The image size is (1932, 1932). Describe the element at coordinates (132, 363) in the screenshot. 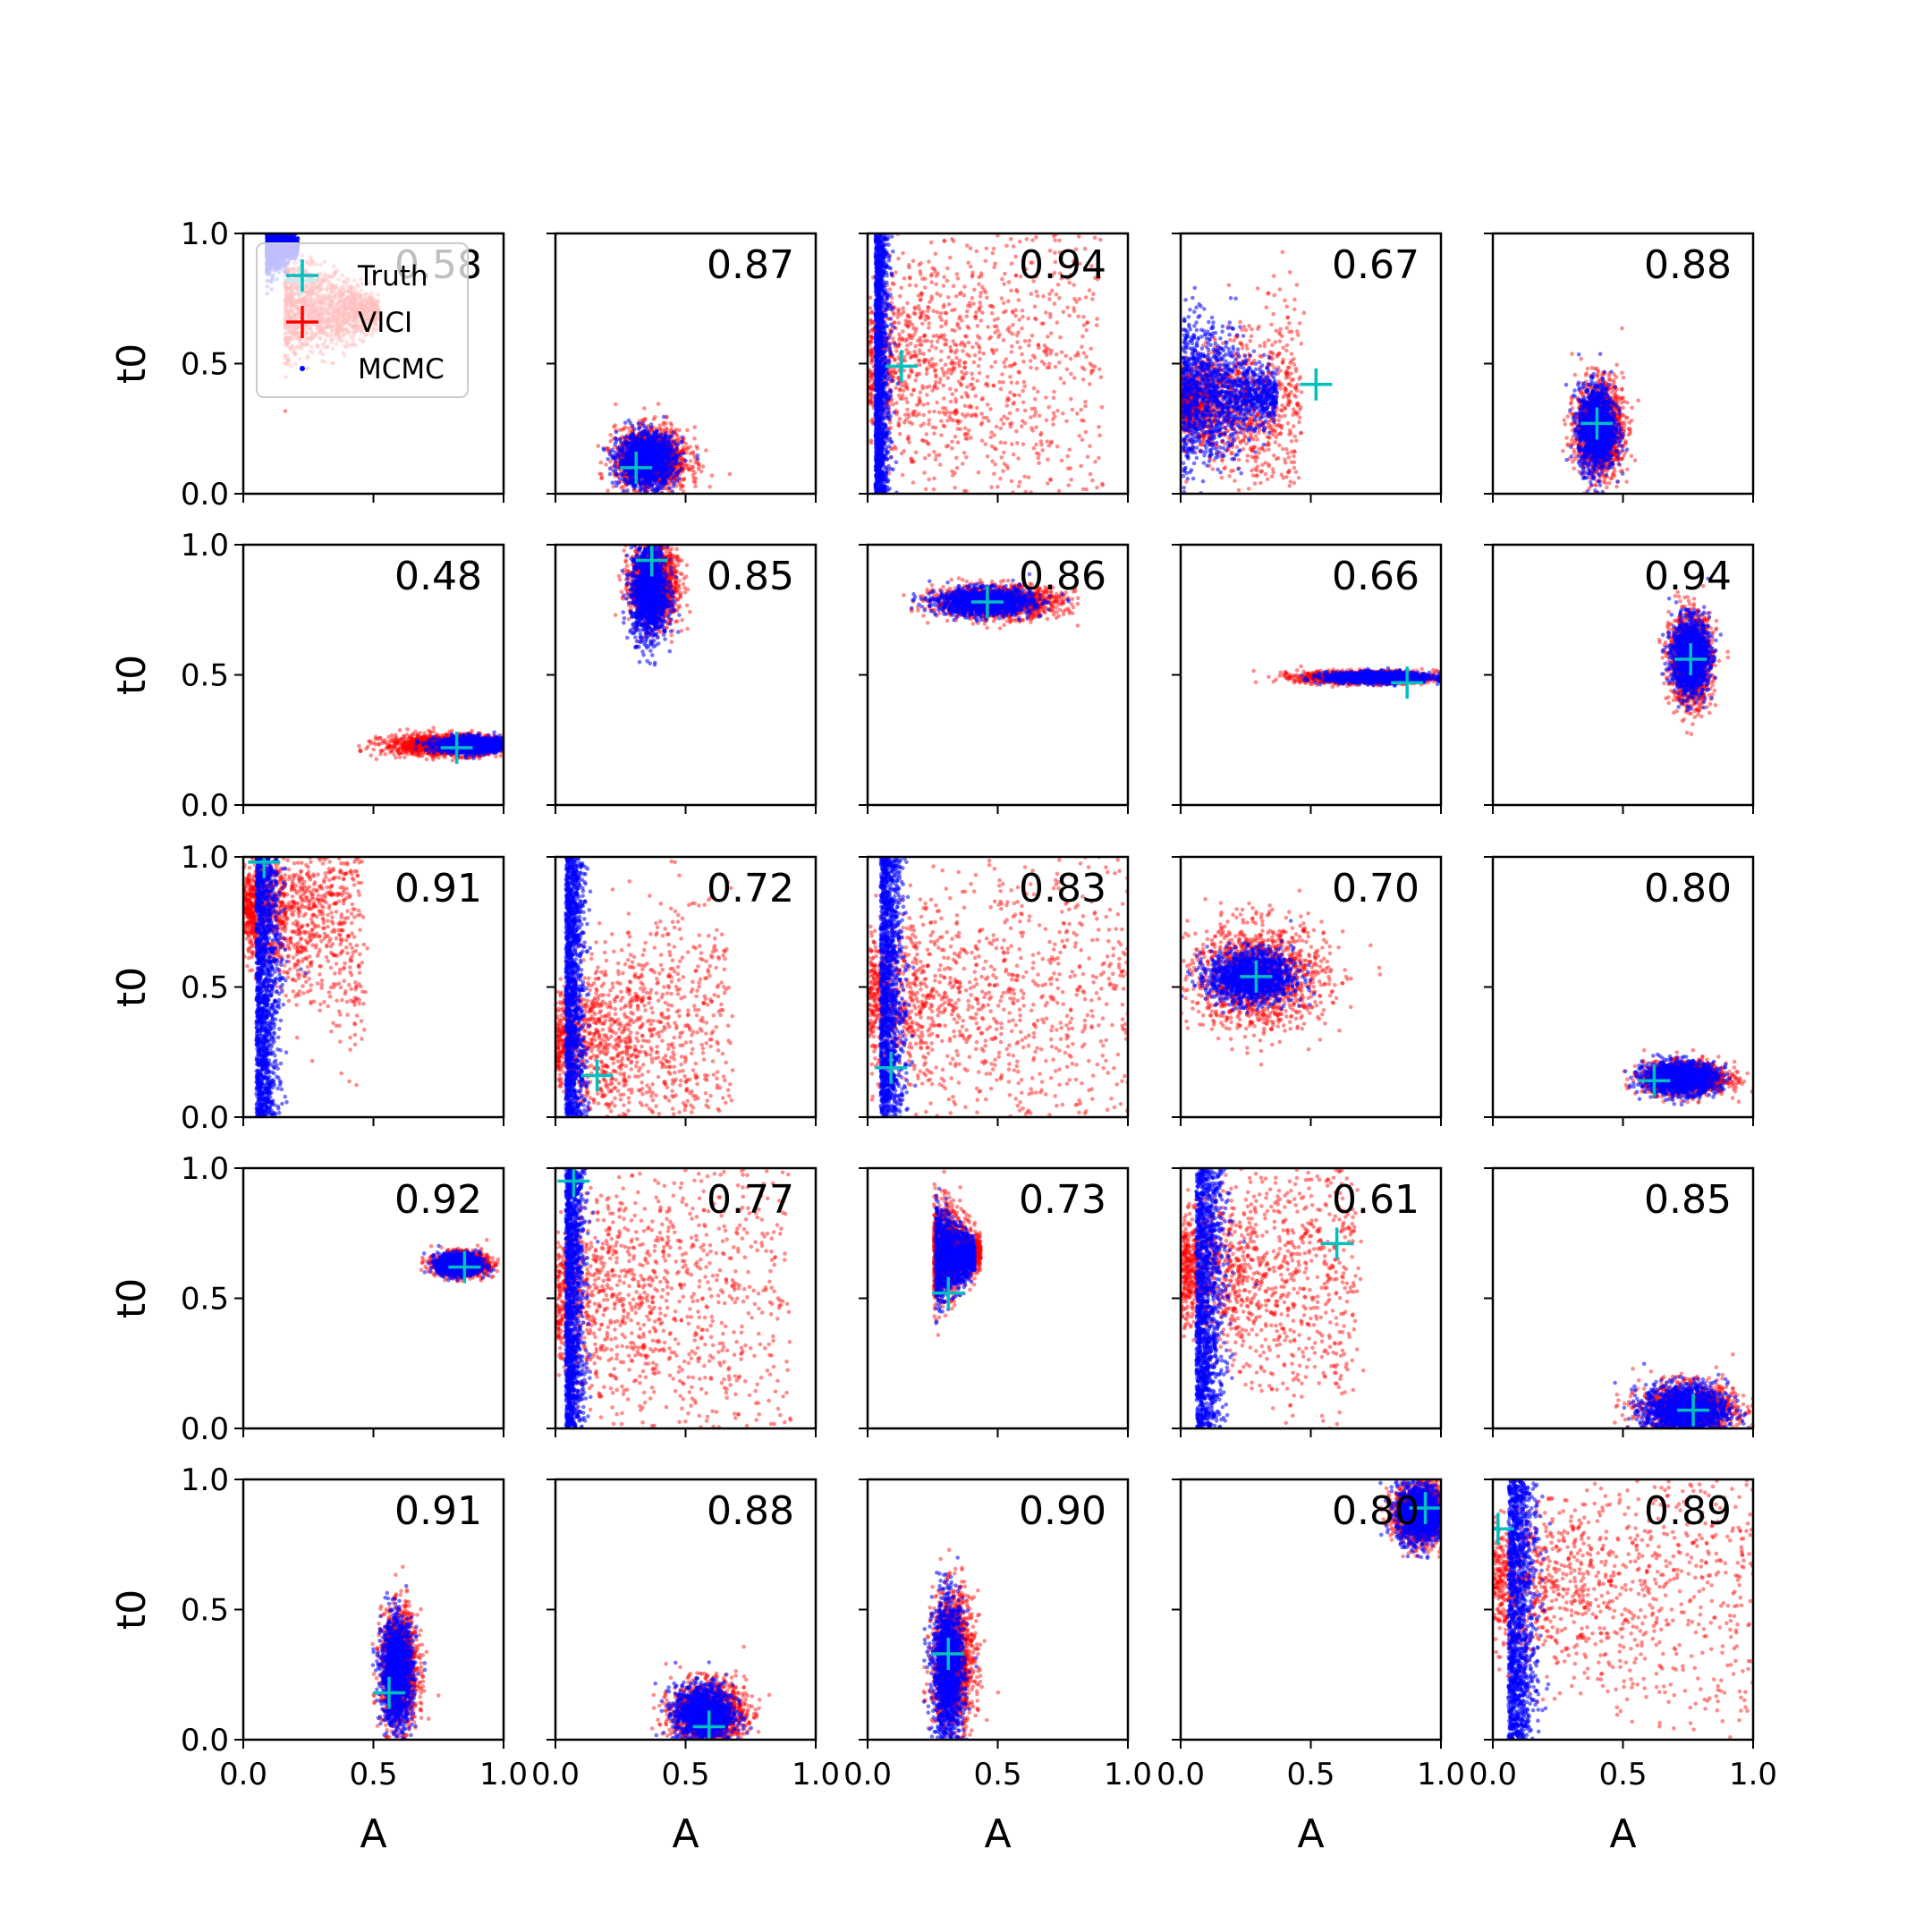

I see `y-axis-label: t0` at that location.